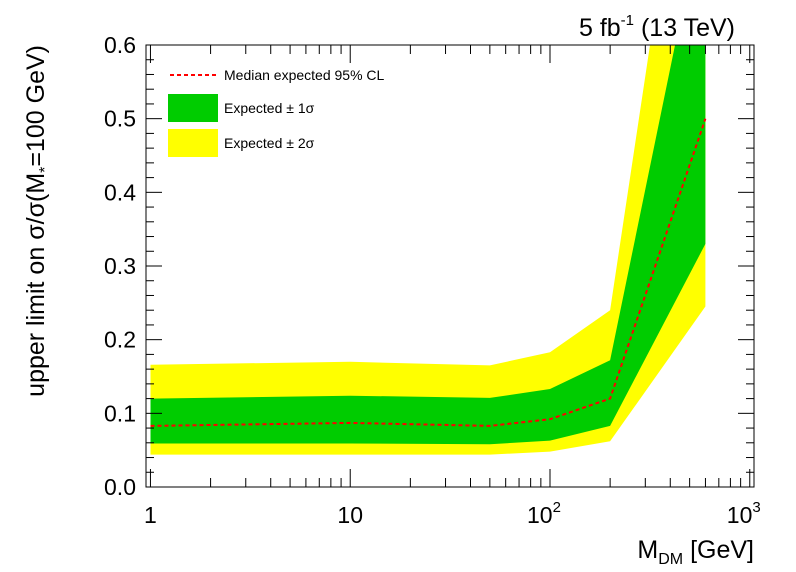  What do you see at coordinates (350, 515) in the screenshot?
I see `x-tick-label: 10` at bounding box center [350, 515].